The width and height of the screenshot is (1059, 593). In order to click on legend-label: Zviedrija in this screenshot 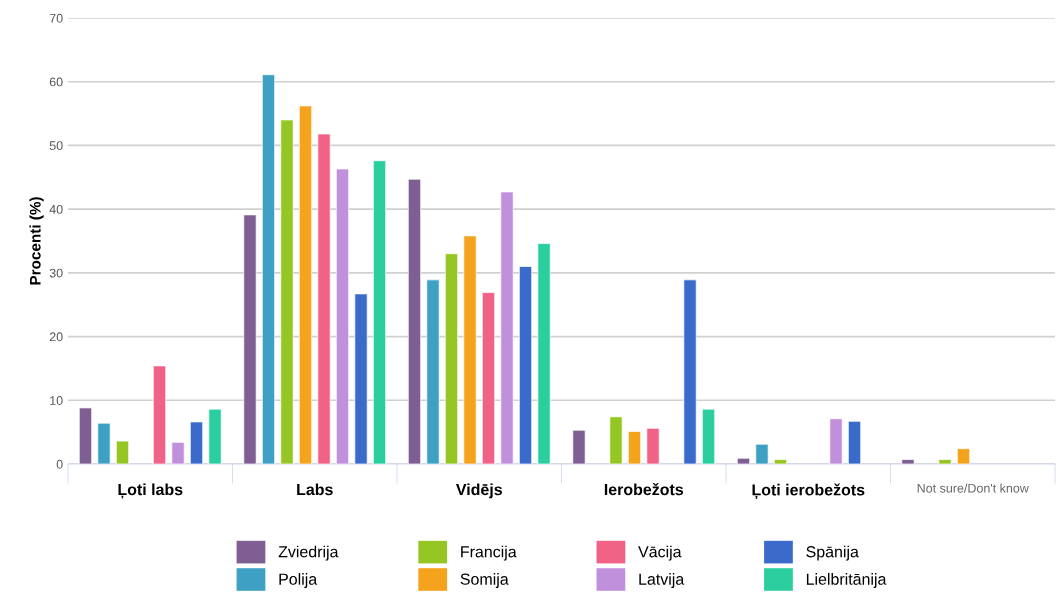, I will do `click(308, 553)`.